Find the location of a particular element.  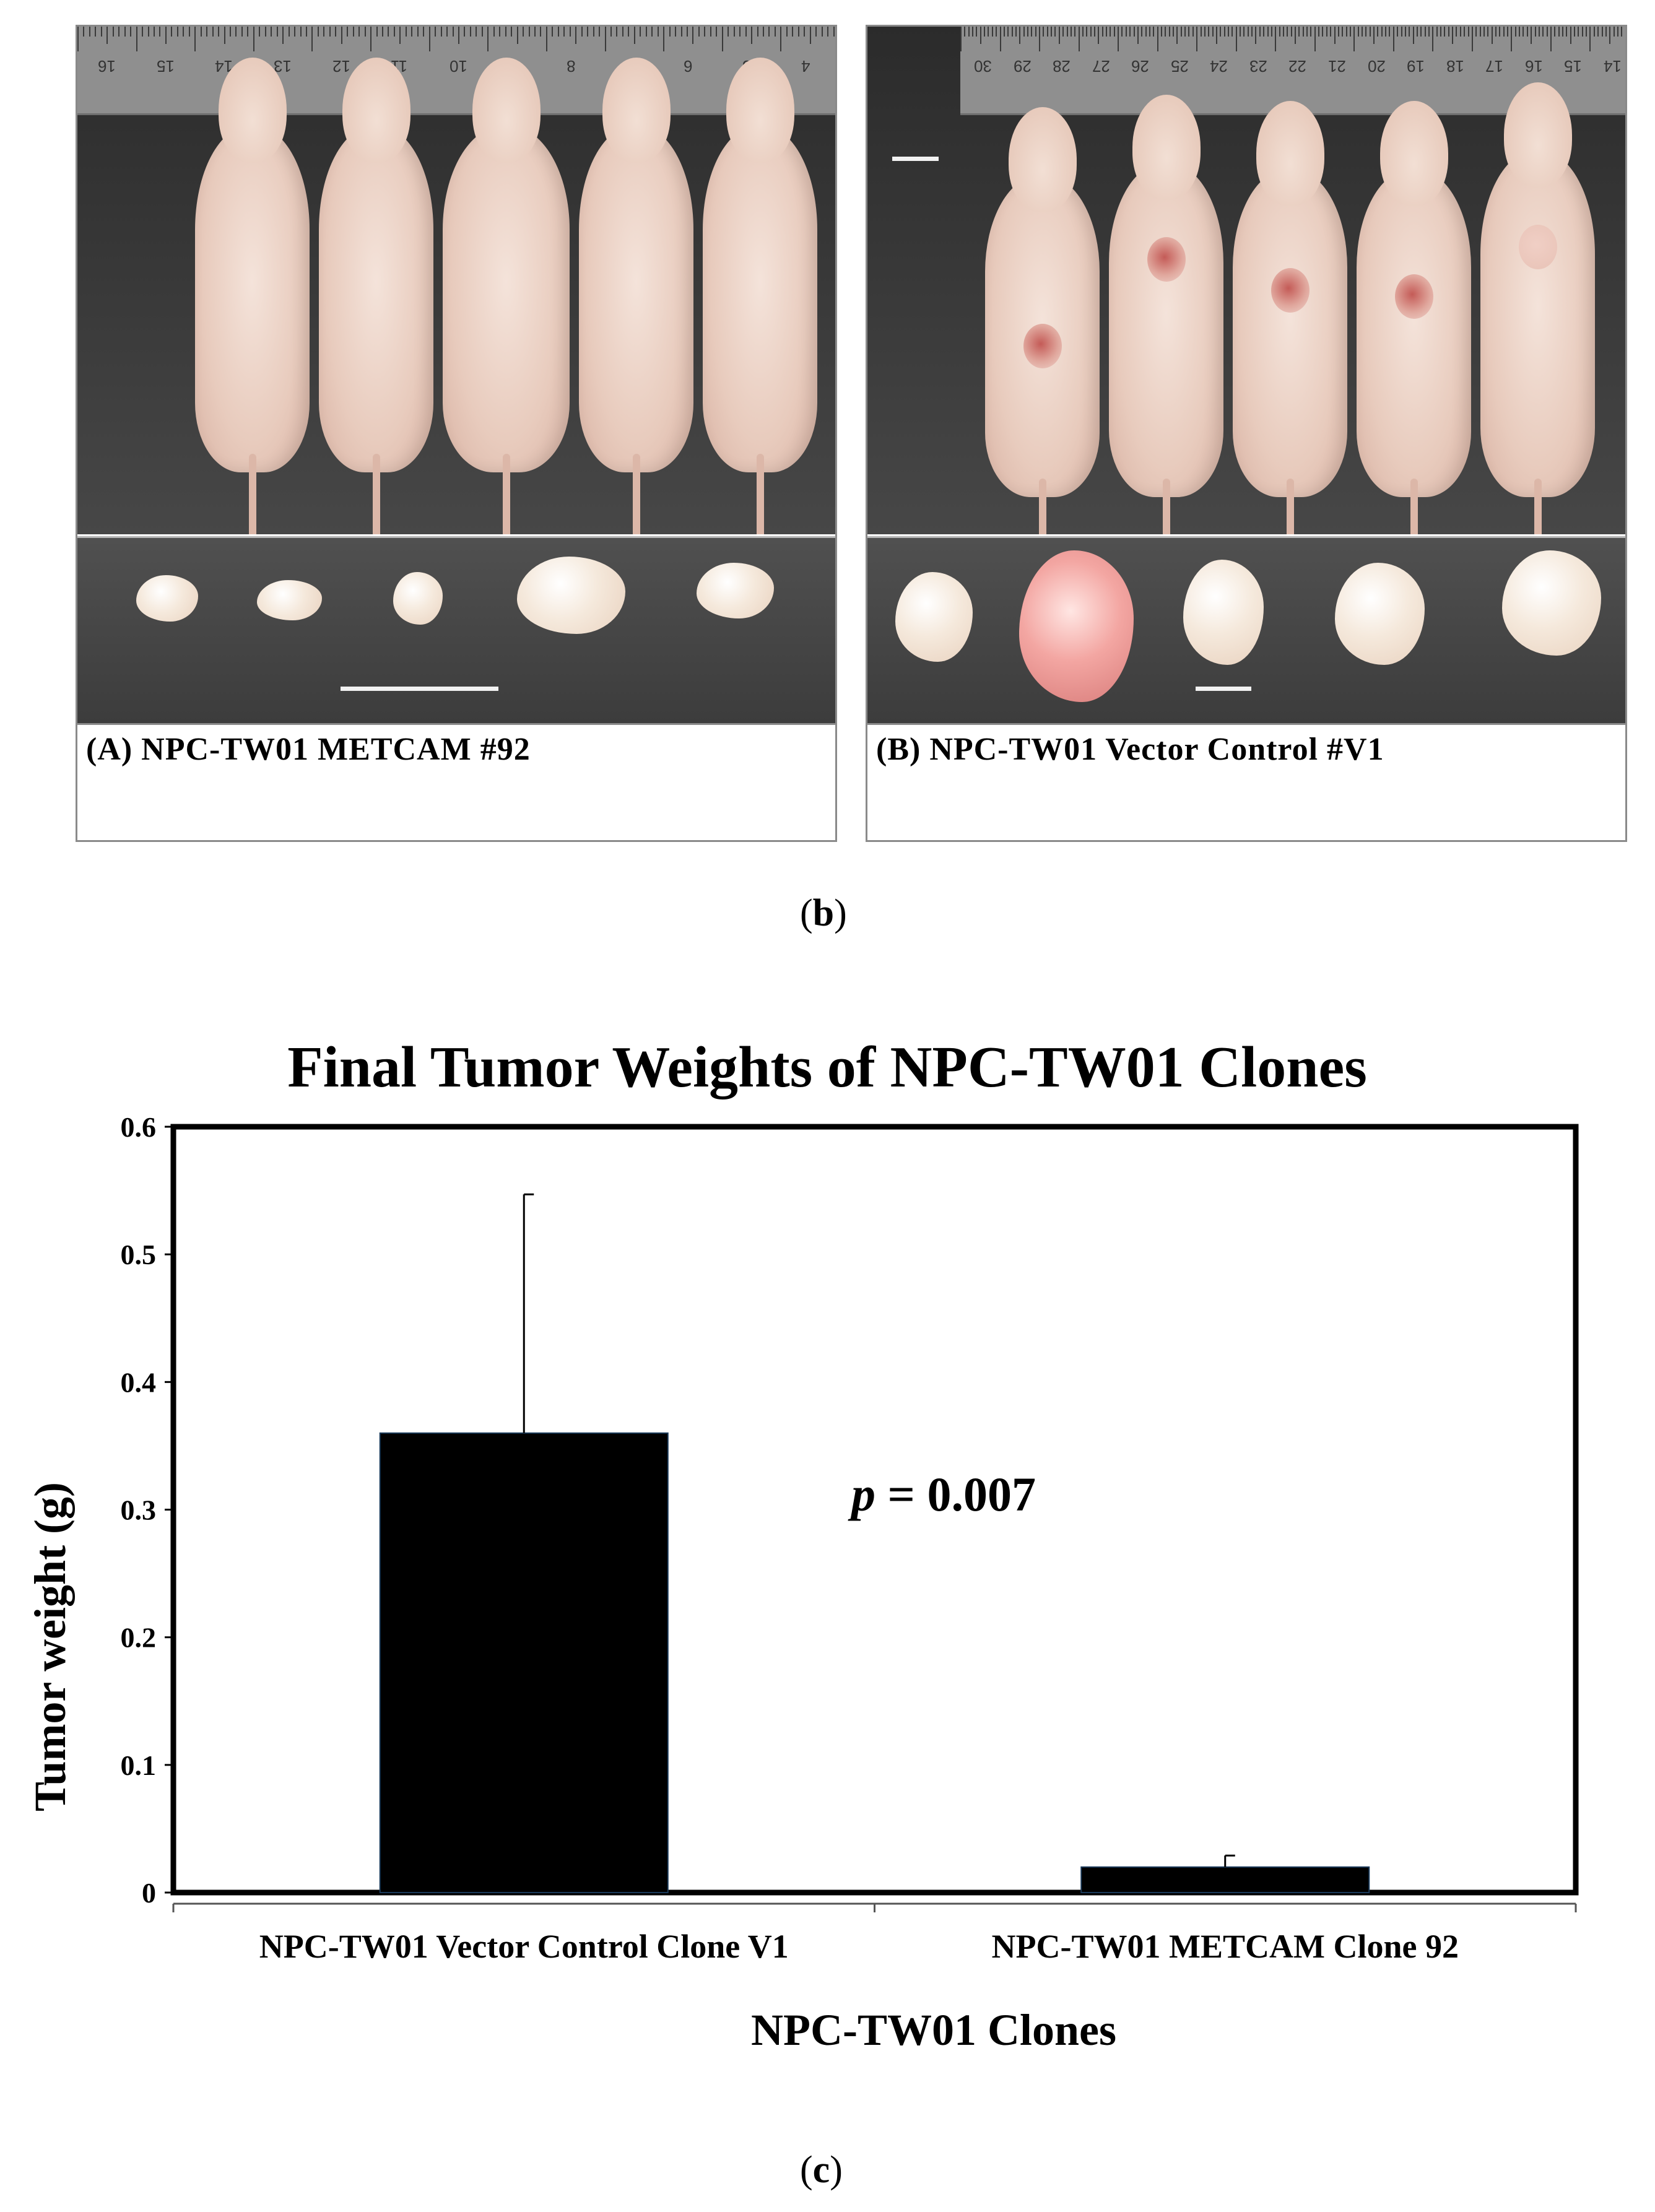

y-tick-label: 0.1 is located at coordinates (139, 1765).